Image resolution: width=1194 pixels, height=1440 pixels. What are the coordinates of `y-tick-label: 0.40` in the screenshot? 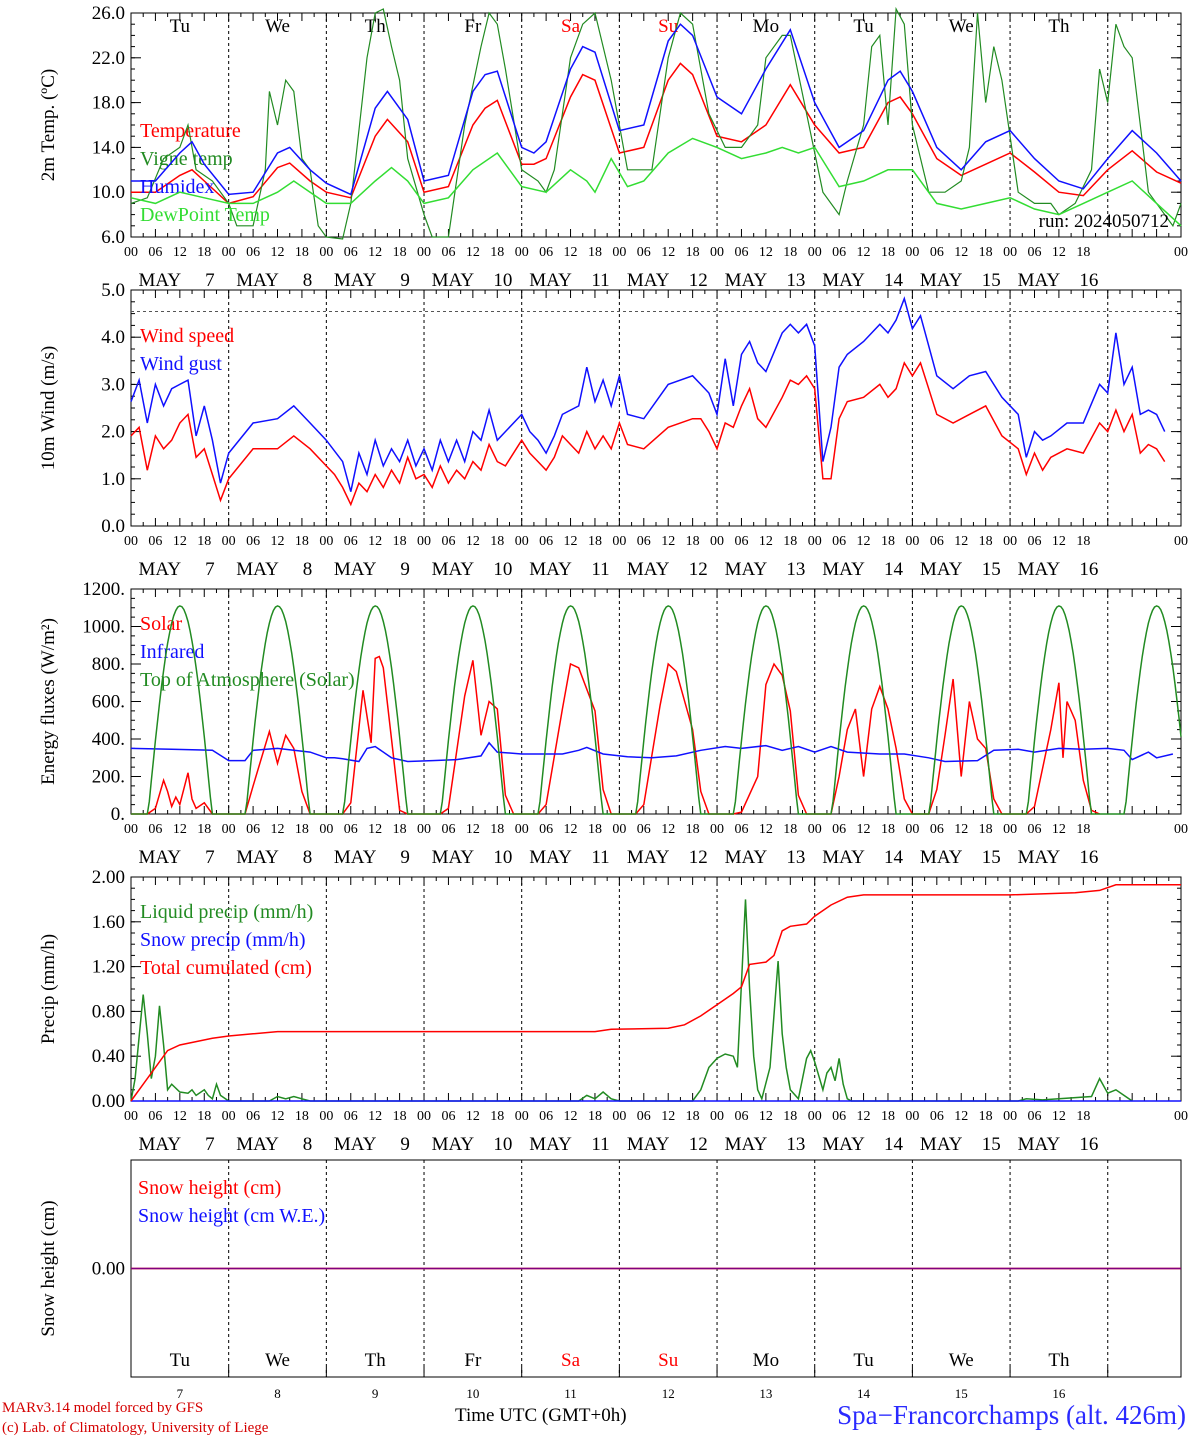 It's located at (108, 1056).